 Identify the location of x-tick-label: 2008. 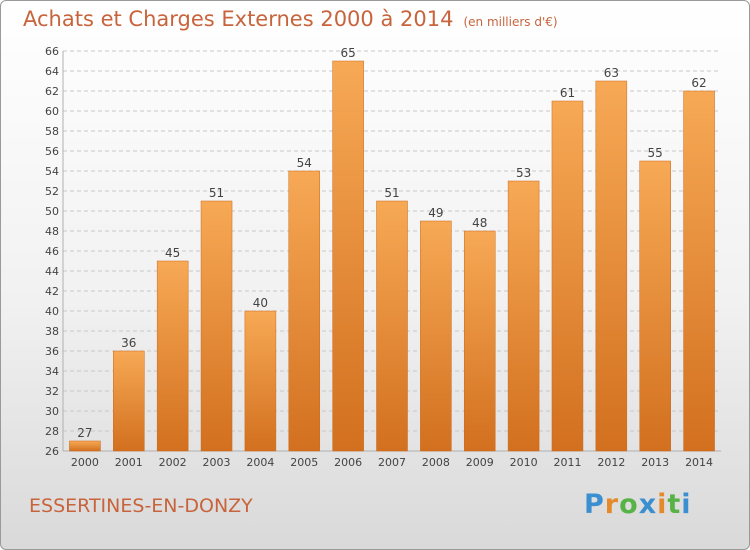
(436, 462).